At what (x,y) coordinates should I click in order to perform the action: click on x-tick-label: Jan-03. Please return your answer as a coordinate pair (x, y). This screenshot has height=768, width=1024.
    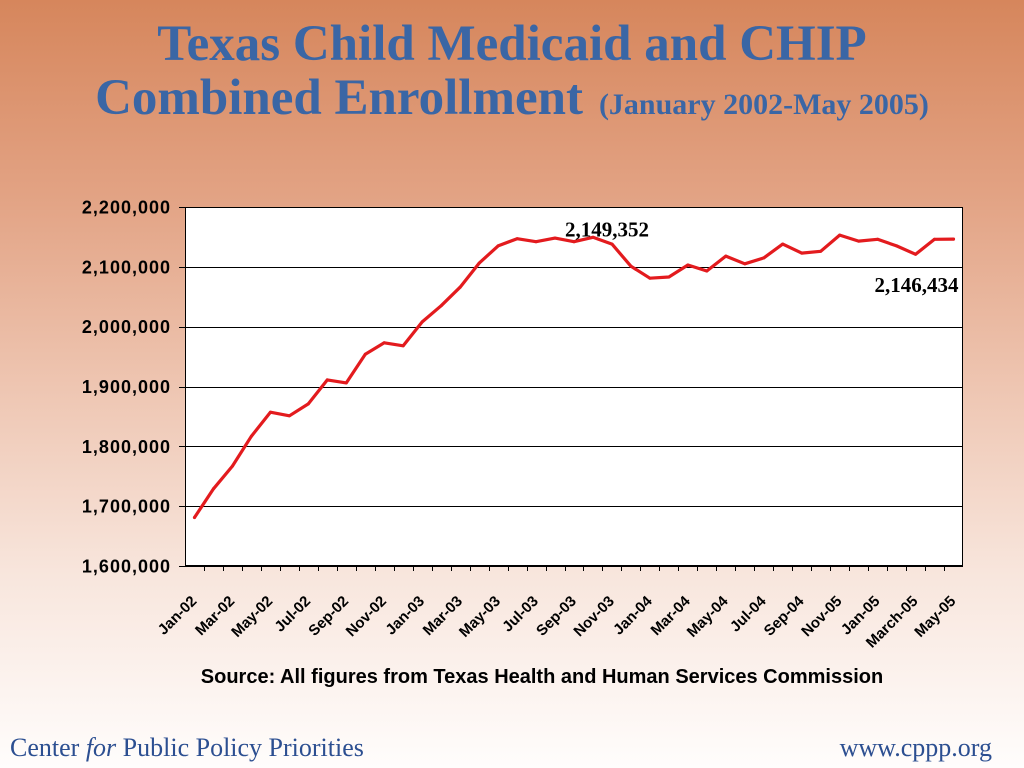
    Looking at the image, I should click on (405, 616).